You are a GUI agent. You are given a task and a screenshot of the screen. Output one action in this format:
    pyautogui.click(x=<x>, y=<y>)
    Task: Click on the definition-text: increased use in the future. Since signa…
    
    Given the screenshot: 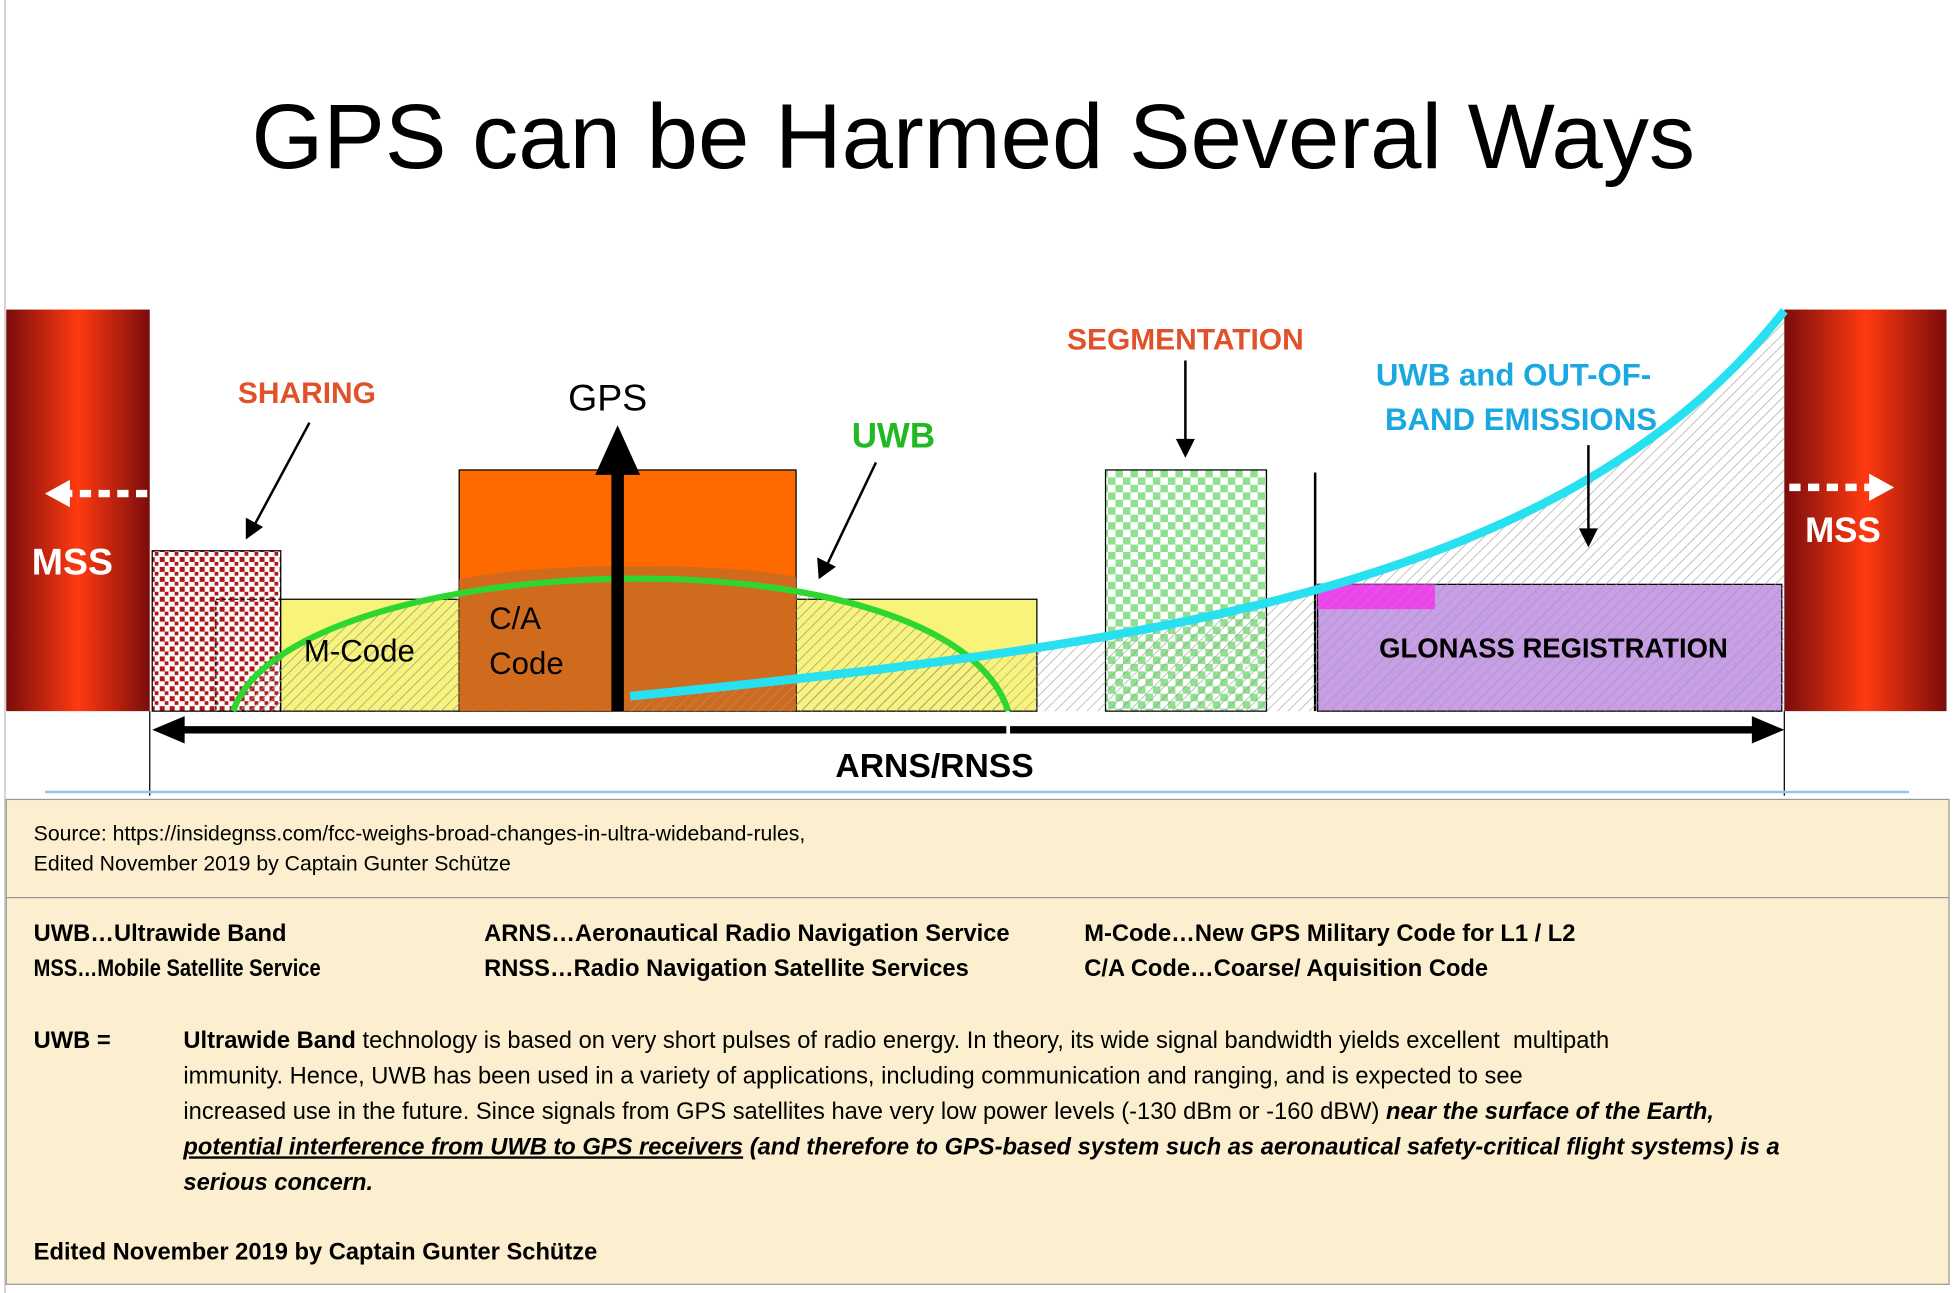 What is the action you would take?
    pyautogui.click(x=784, y=1112)
    